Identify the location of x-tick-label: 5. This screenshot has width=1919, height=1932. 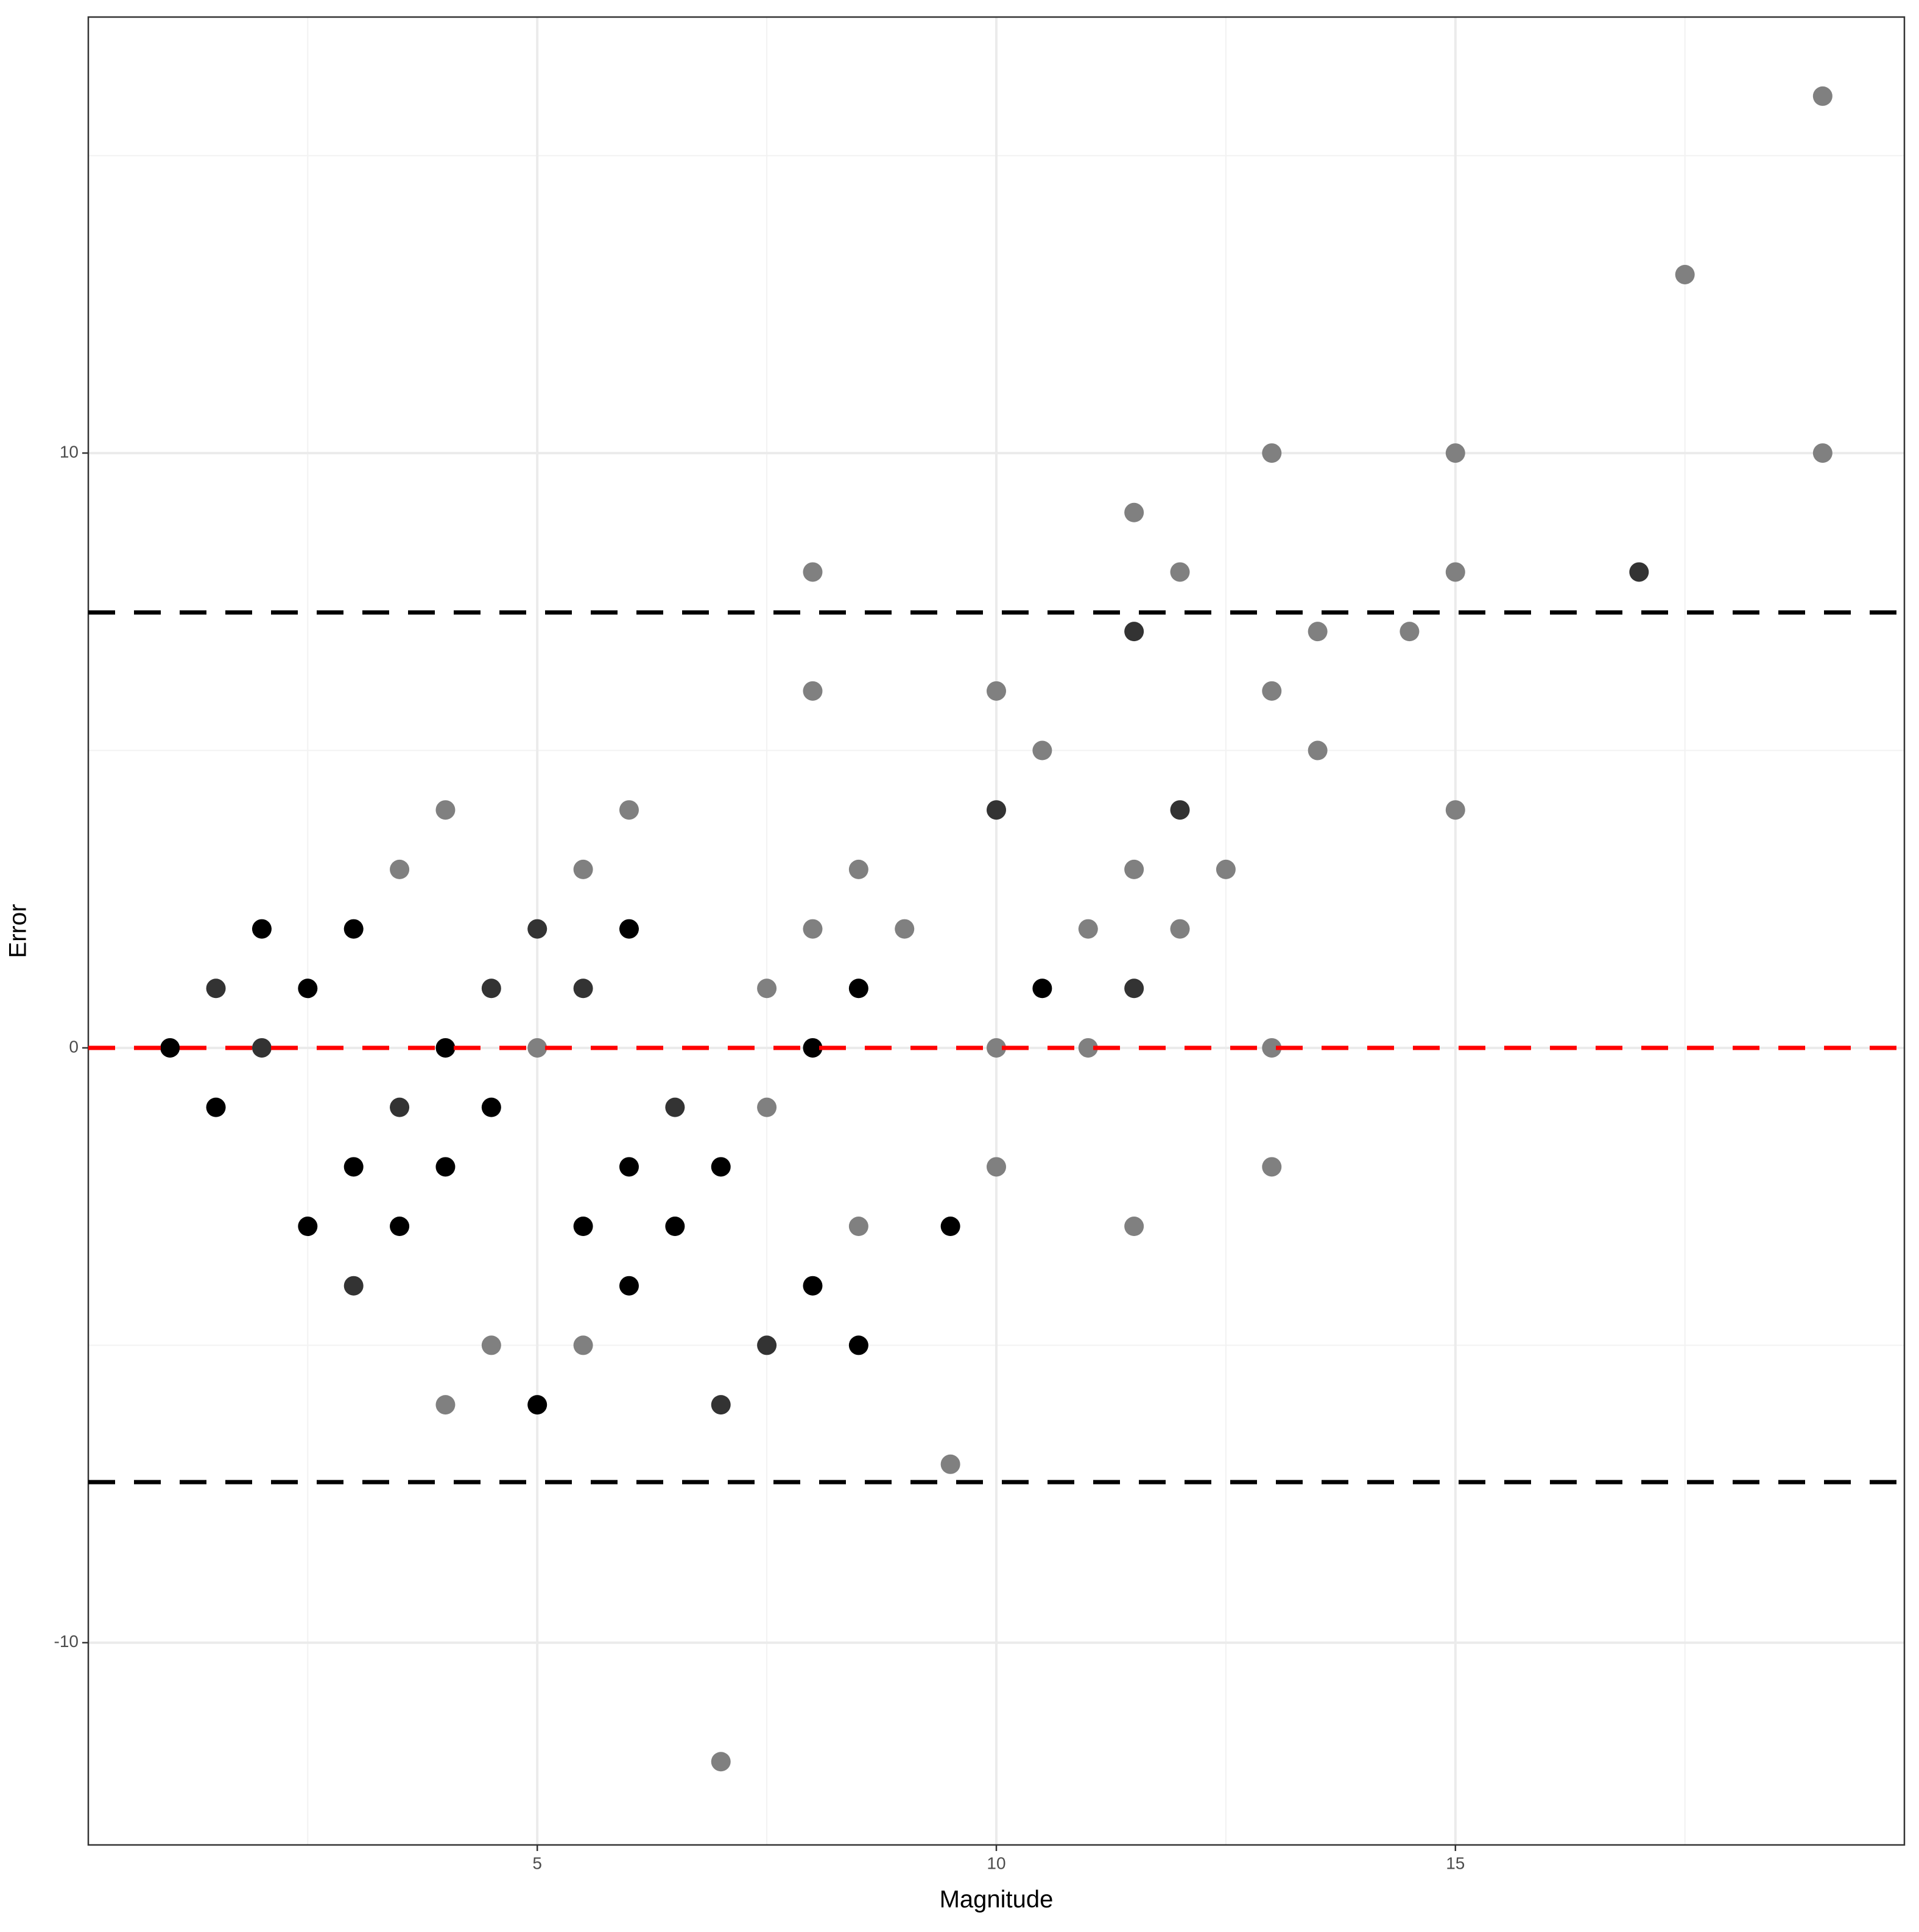
(537, 1863).